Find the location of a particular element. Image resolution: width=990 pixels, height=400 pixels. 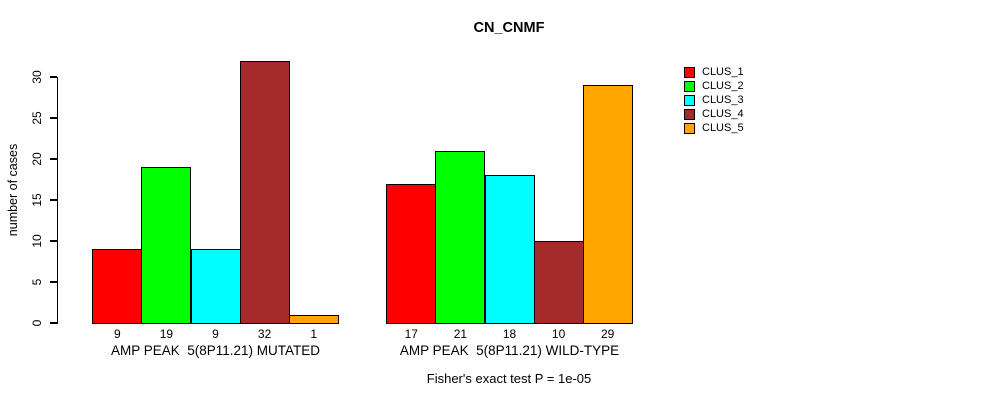

bar-value-label: 1 is located at coordinates (314, 334).